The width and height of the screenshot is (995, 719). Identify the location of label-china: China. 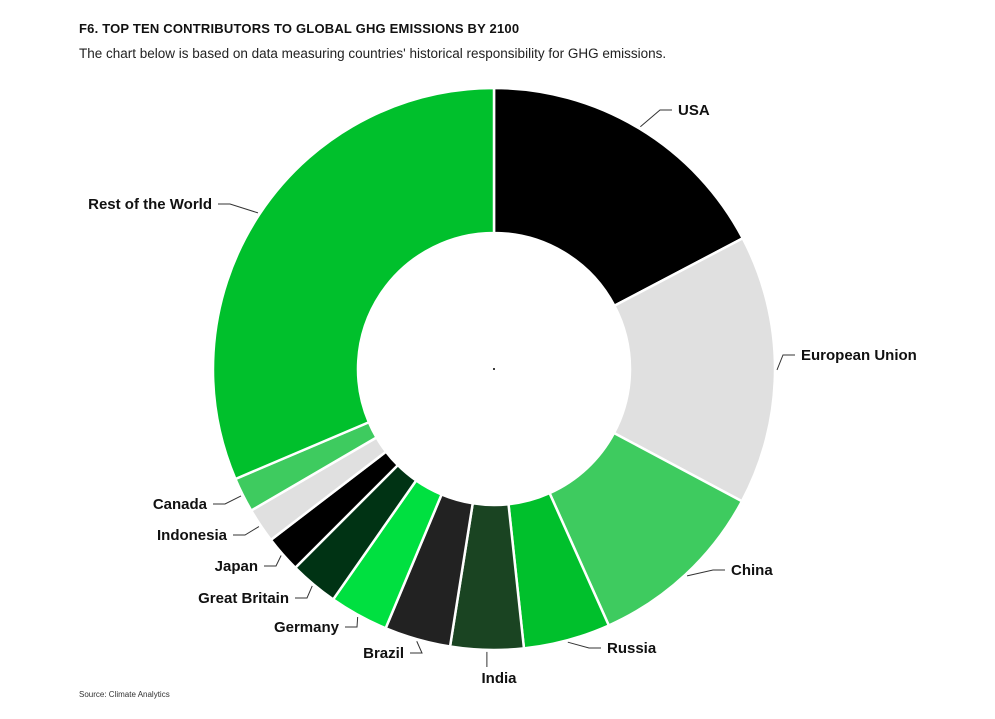
(752, 570).